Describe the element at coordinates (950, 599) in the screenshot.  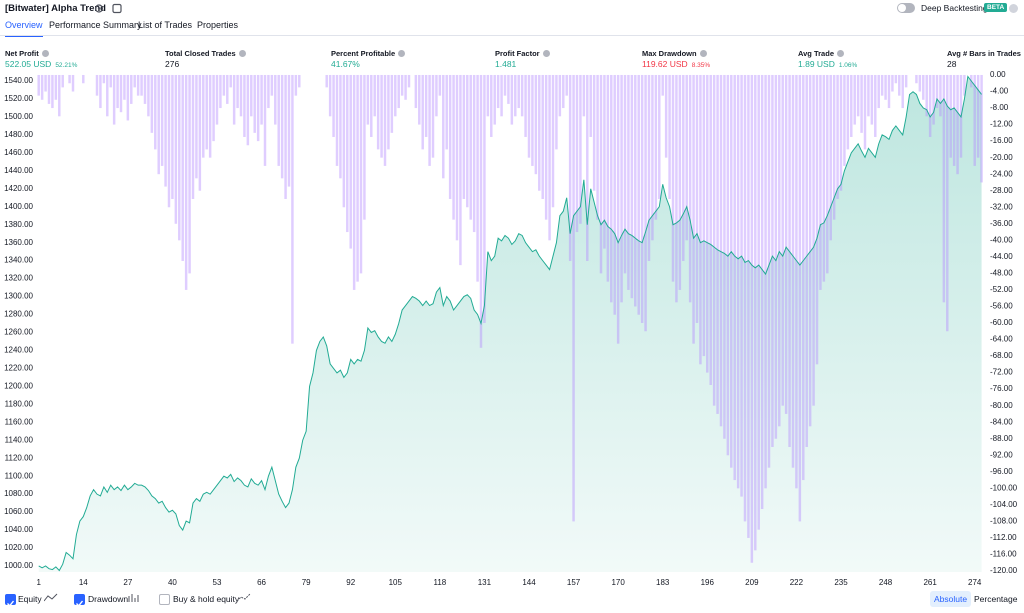
I see `scale-mode-button: Absolute` at that location.